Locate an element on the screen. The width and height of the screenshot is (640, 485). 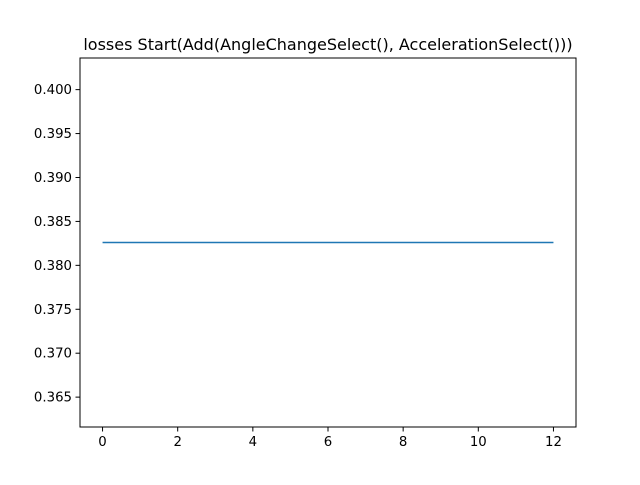
x-tick-label: 12 is located at coordinates (553, 442).